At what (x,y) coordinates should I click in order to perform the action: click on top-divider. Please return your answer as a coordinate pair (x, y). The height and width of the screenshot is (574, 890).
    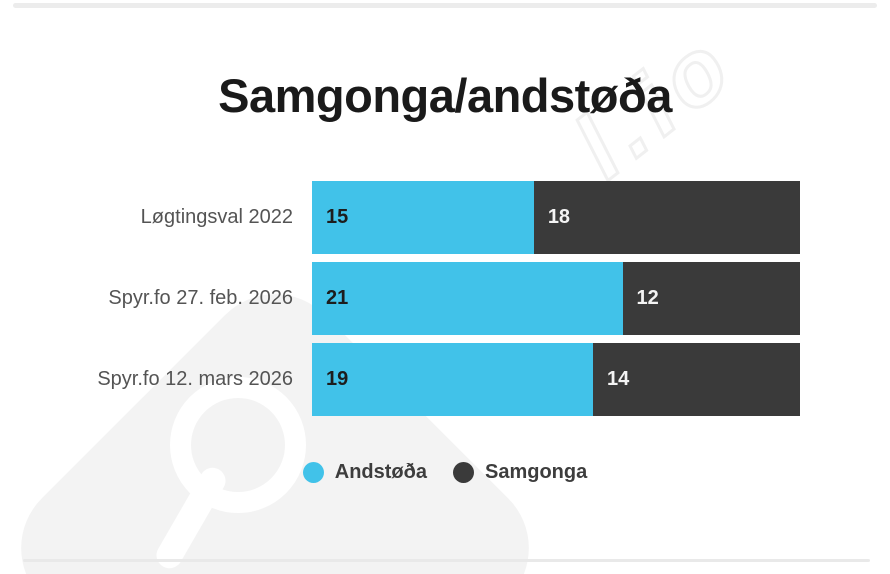
    Looking at the image, I should click on (445, 5).